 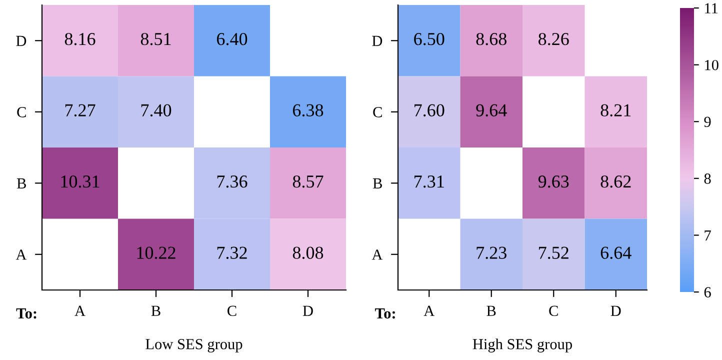 I want to click on data-label: 6.40, so click(x=232, y=39).